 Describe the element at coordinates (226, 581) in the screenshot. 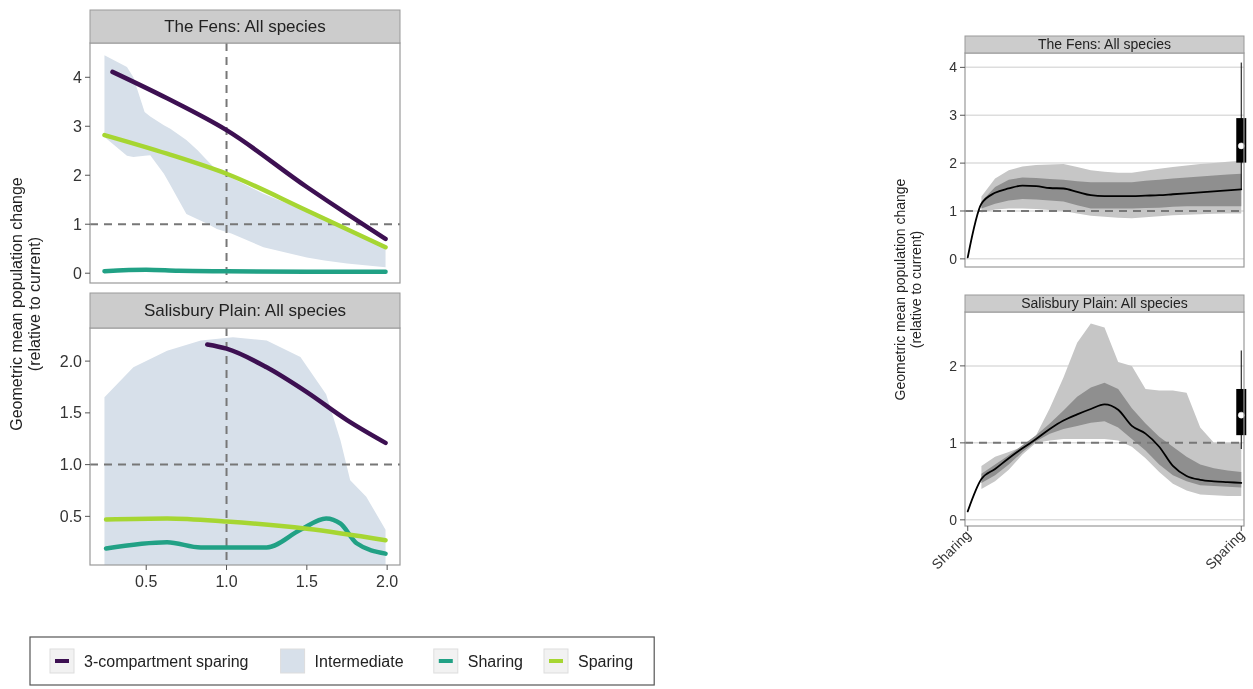

I see `x-tick-label: 1.0` at that location.